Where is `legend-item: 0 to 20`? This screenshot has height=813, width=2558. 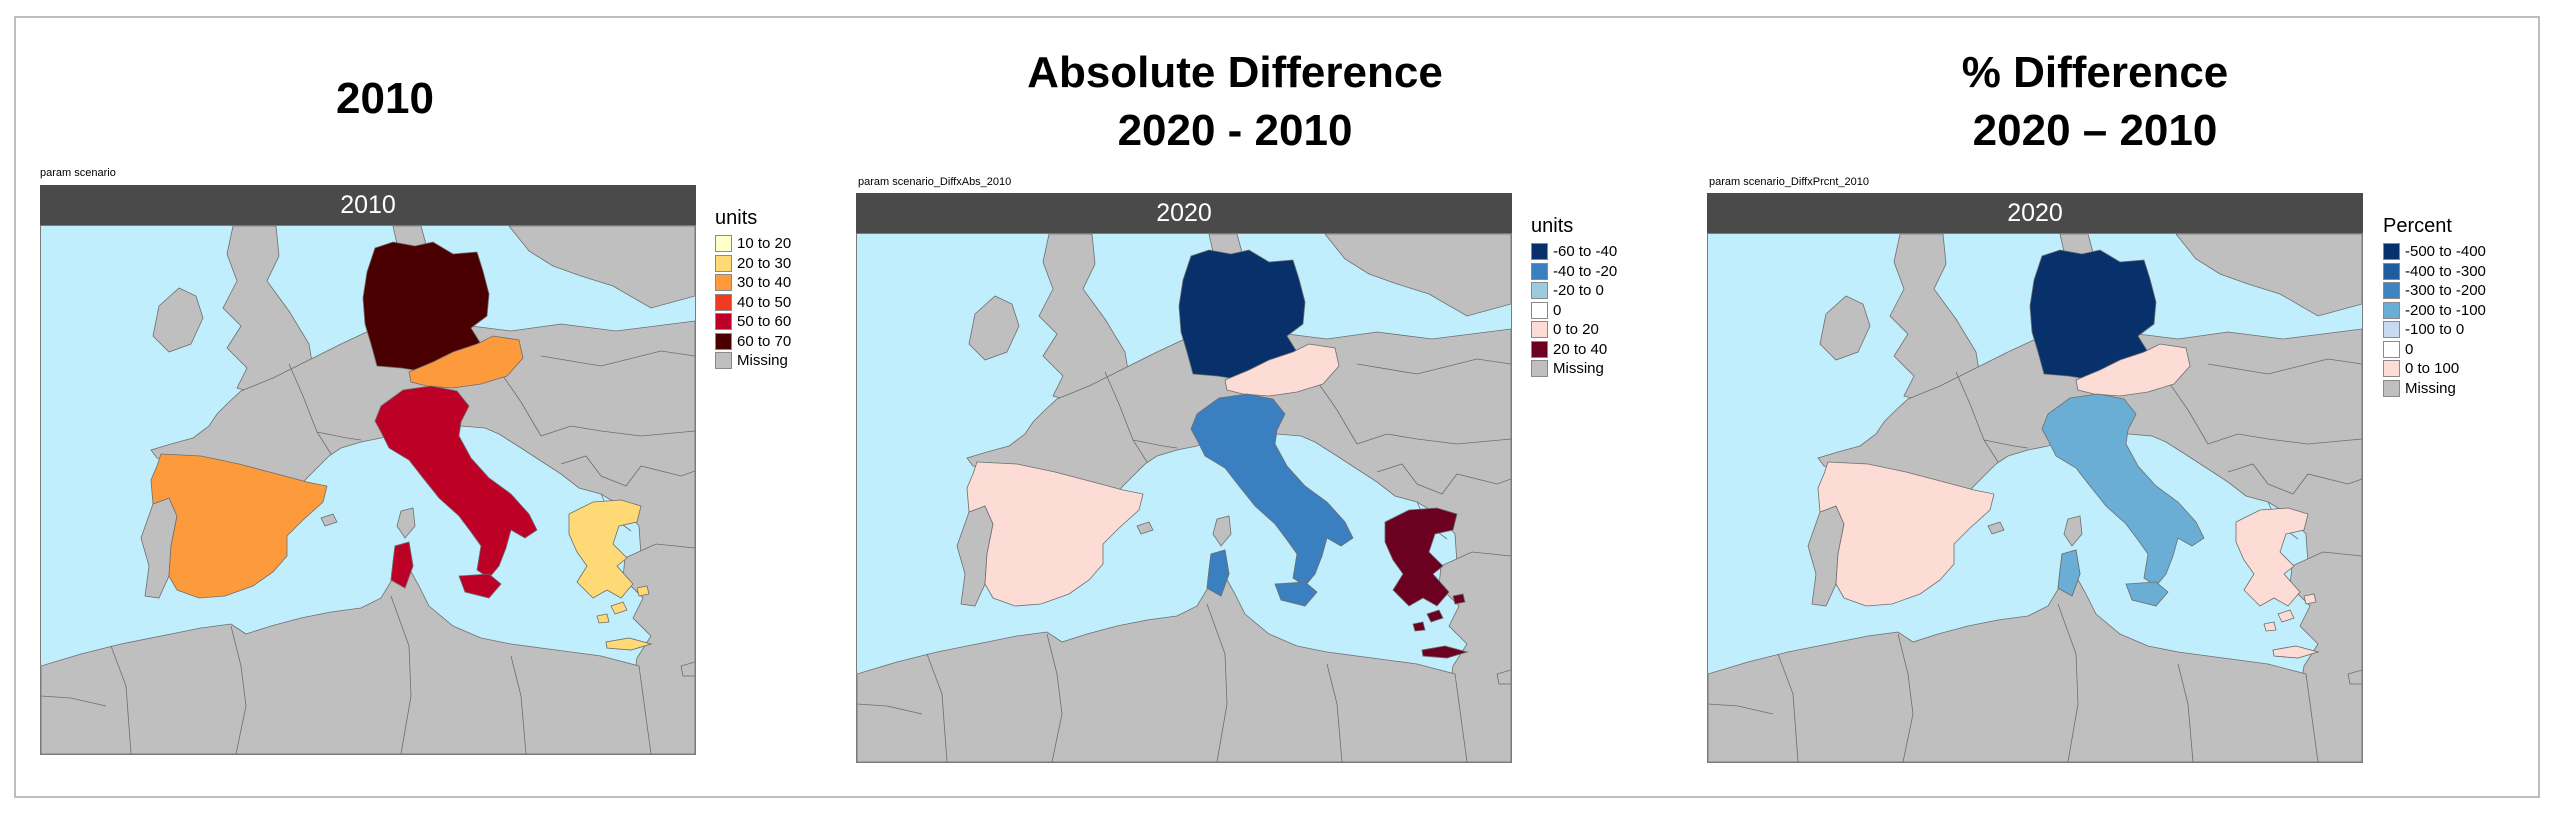
legend-item: 0 to 20 is located at coordinates (1574, 330).